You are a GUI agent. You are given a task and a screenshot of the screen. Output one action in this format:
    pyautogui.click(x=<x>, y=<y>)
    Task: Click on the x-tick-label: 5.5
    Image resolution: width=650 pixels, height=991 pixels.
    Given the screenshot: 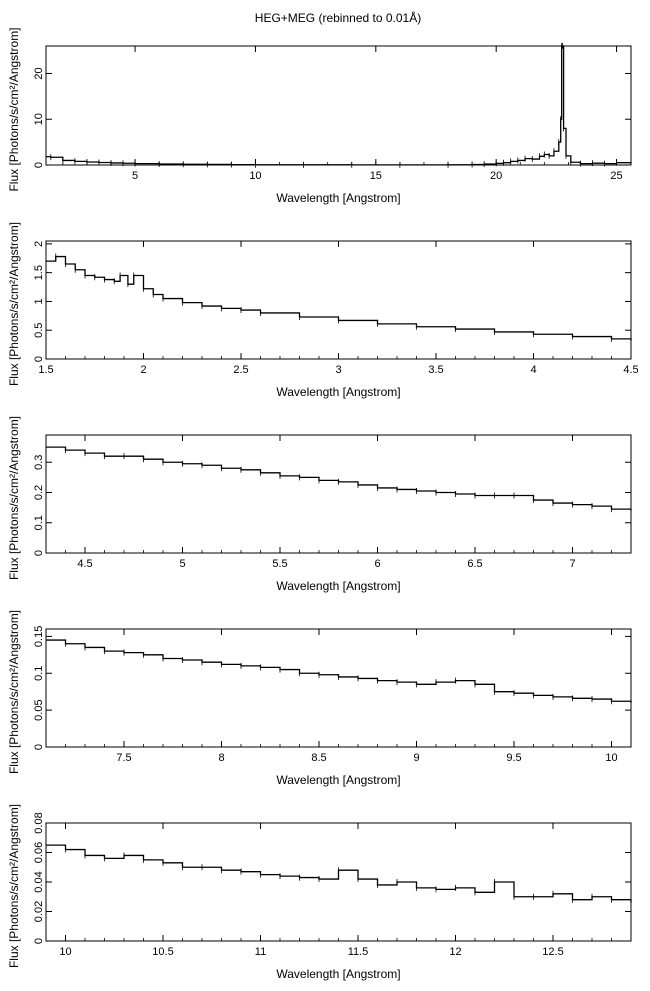 What is the action you would take?
    pyautogui.click(x=279, y=564)
    